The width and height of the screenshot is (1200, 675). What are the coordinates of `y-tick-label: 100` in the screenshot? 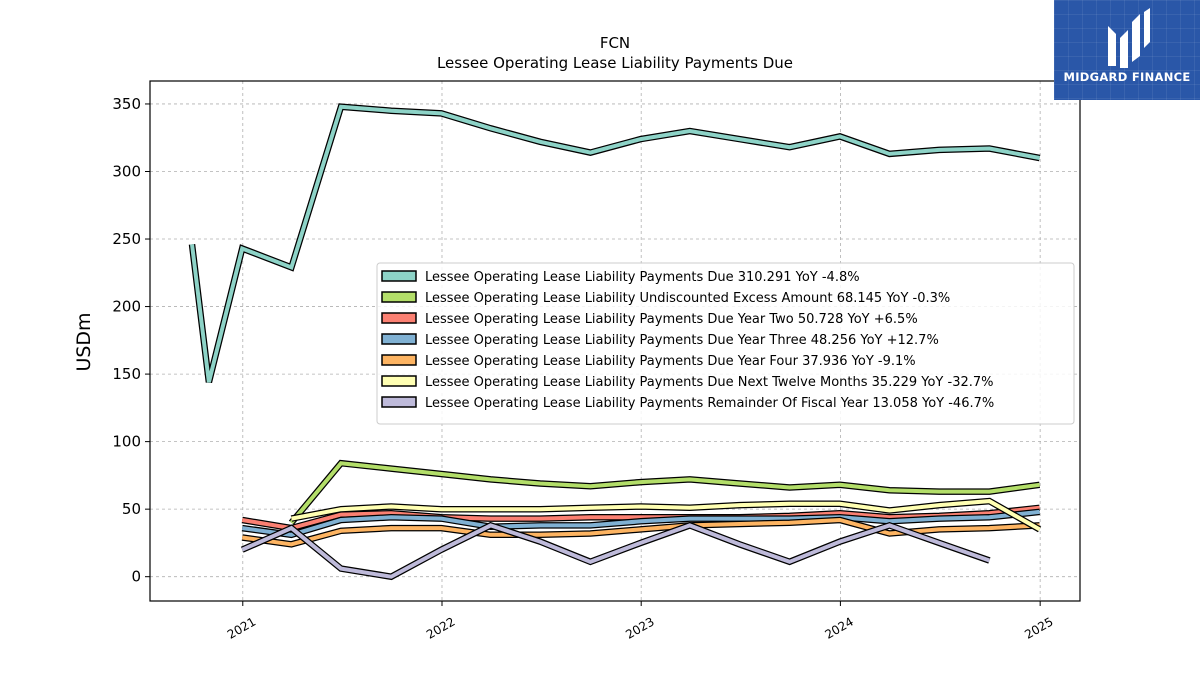 It's located at (126, 442).